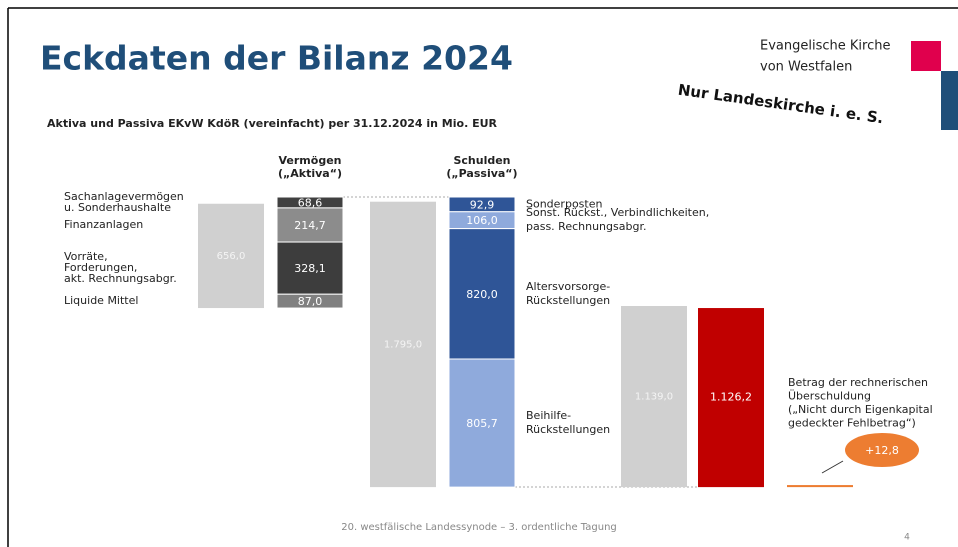 Image resolution: width=958 pixels, height=547 pixels. Describe the element at coordinates (564, 203) in the screenshot. I see `category-label: Sonderposten` at that location.